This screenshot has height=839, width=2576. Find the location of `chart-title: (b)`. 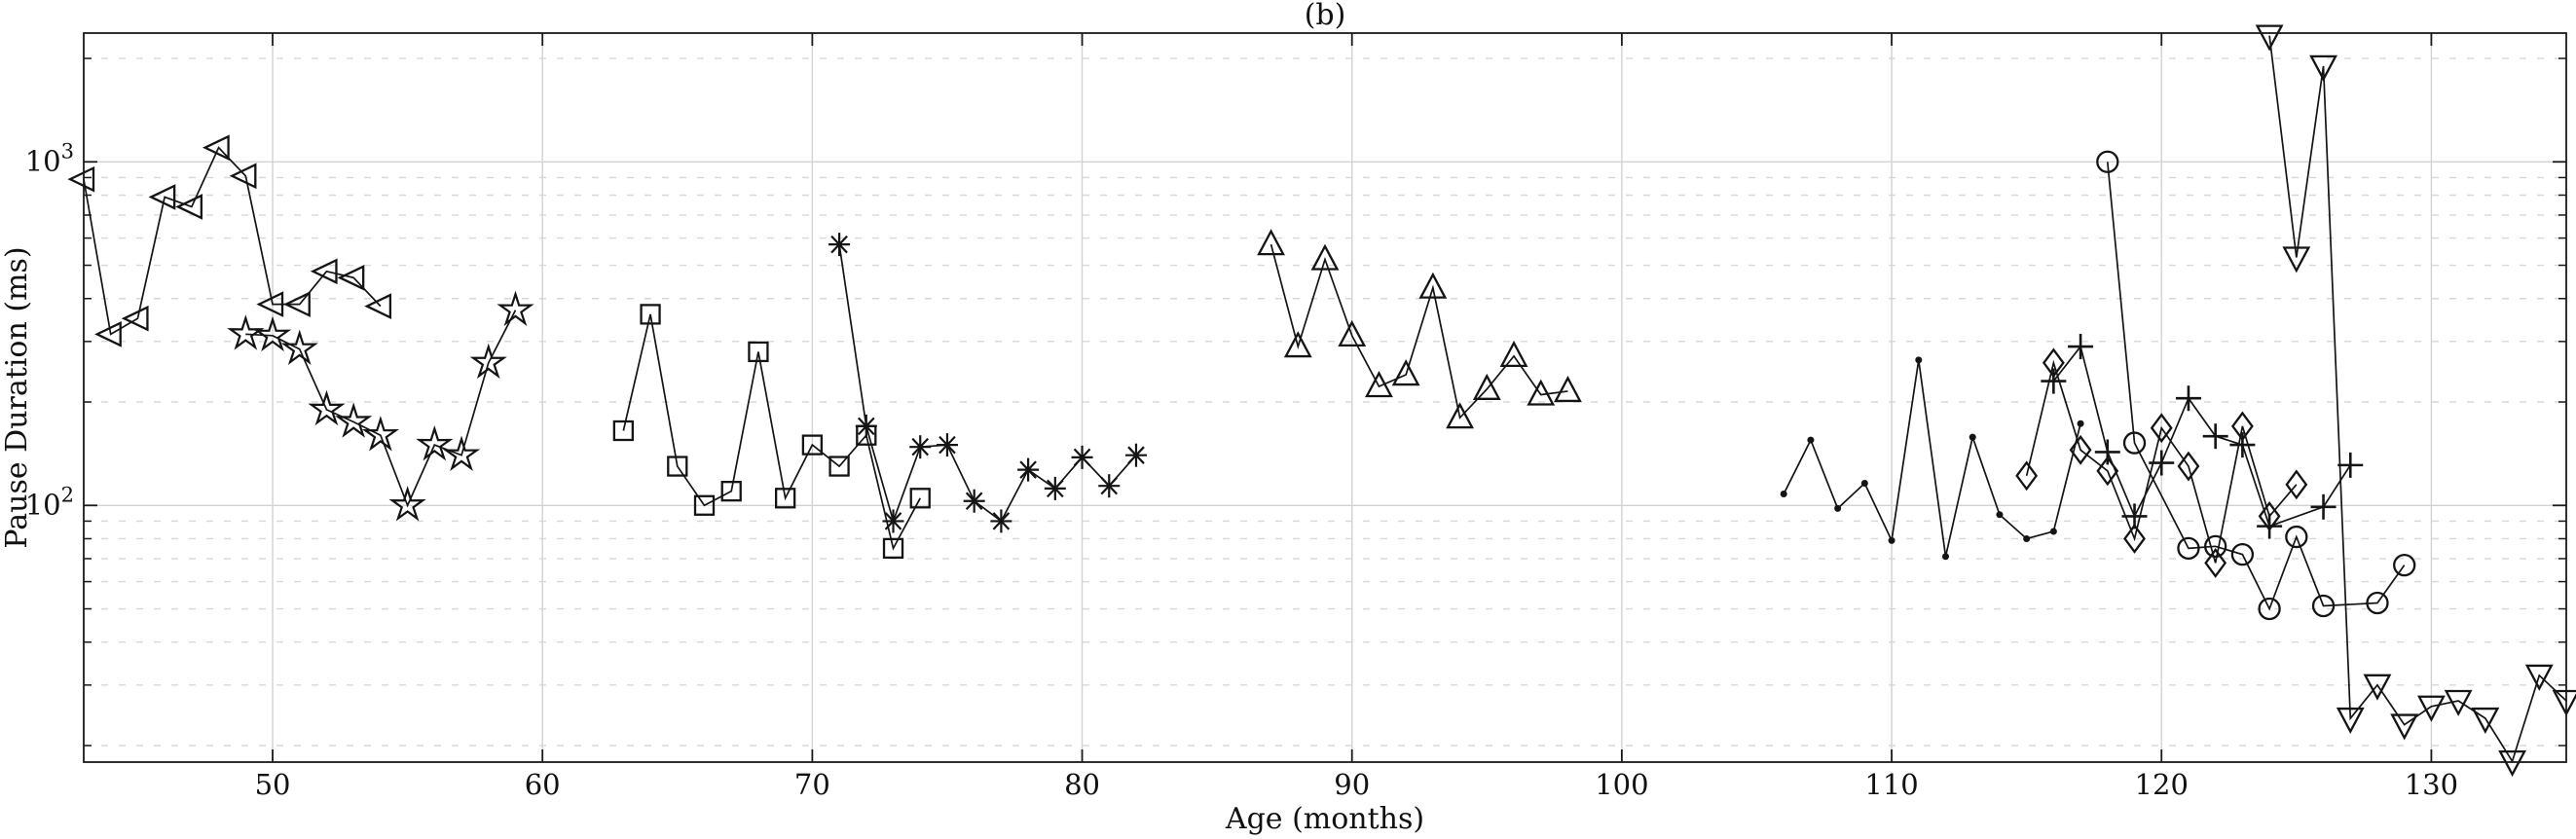

chart-title: (b) is located at coordinates (1325, 16).